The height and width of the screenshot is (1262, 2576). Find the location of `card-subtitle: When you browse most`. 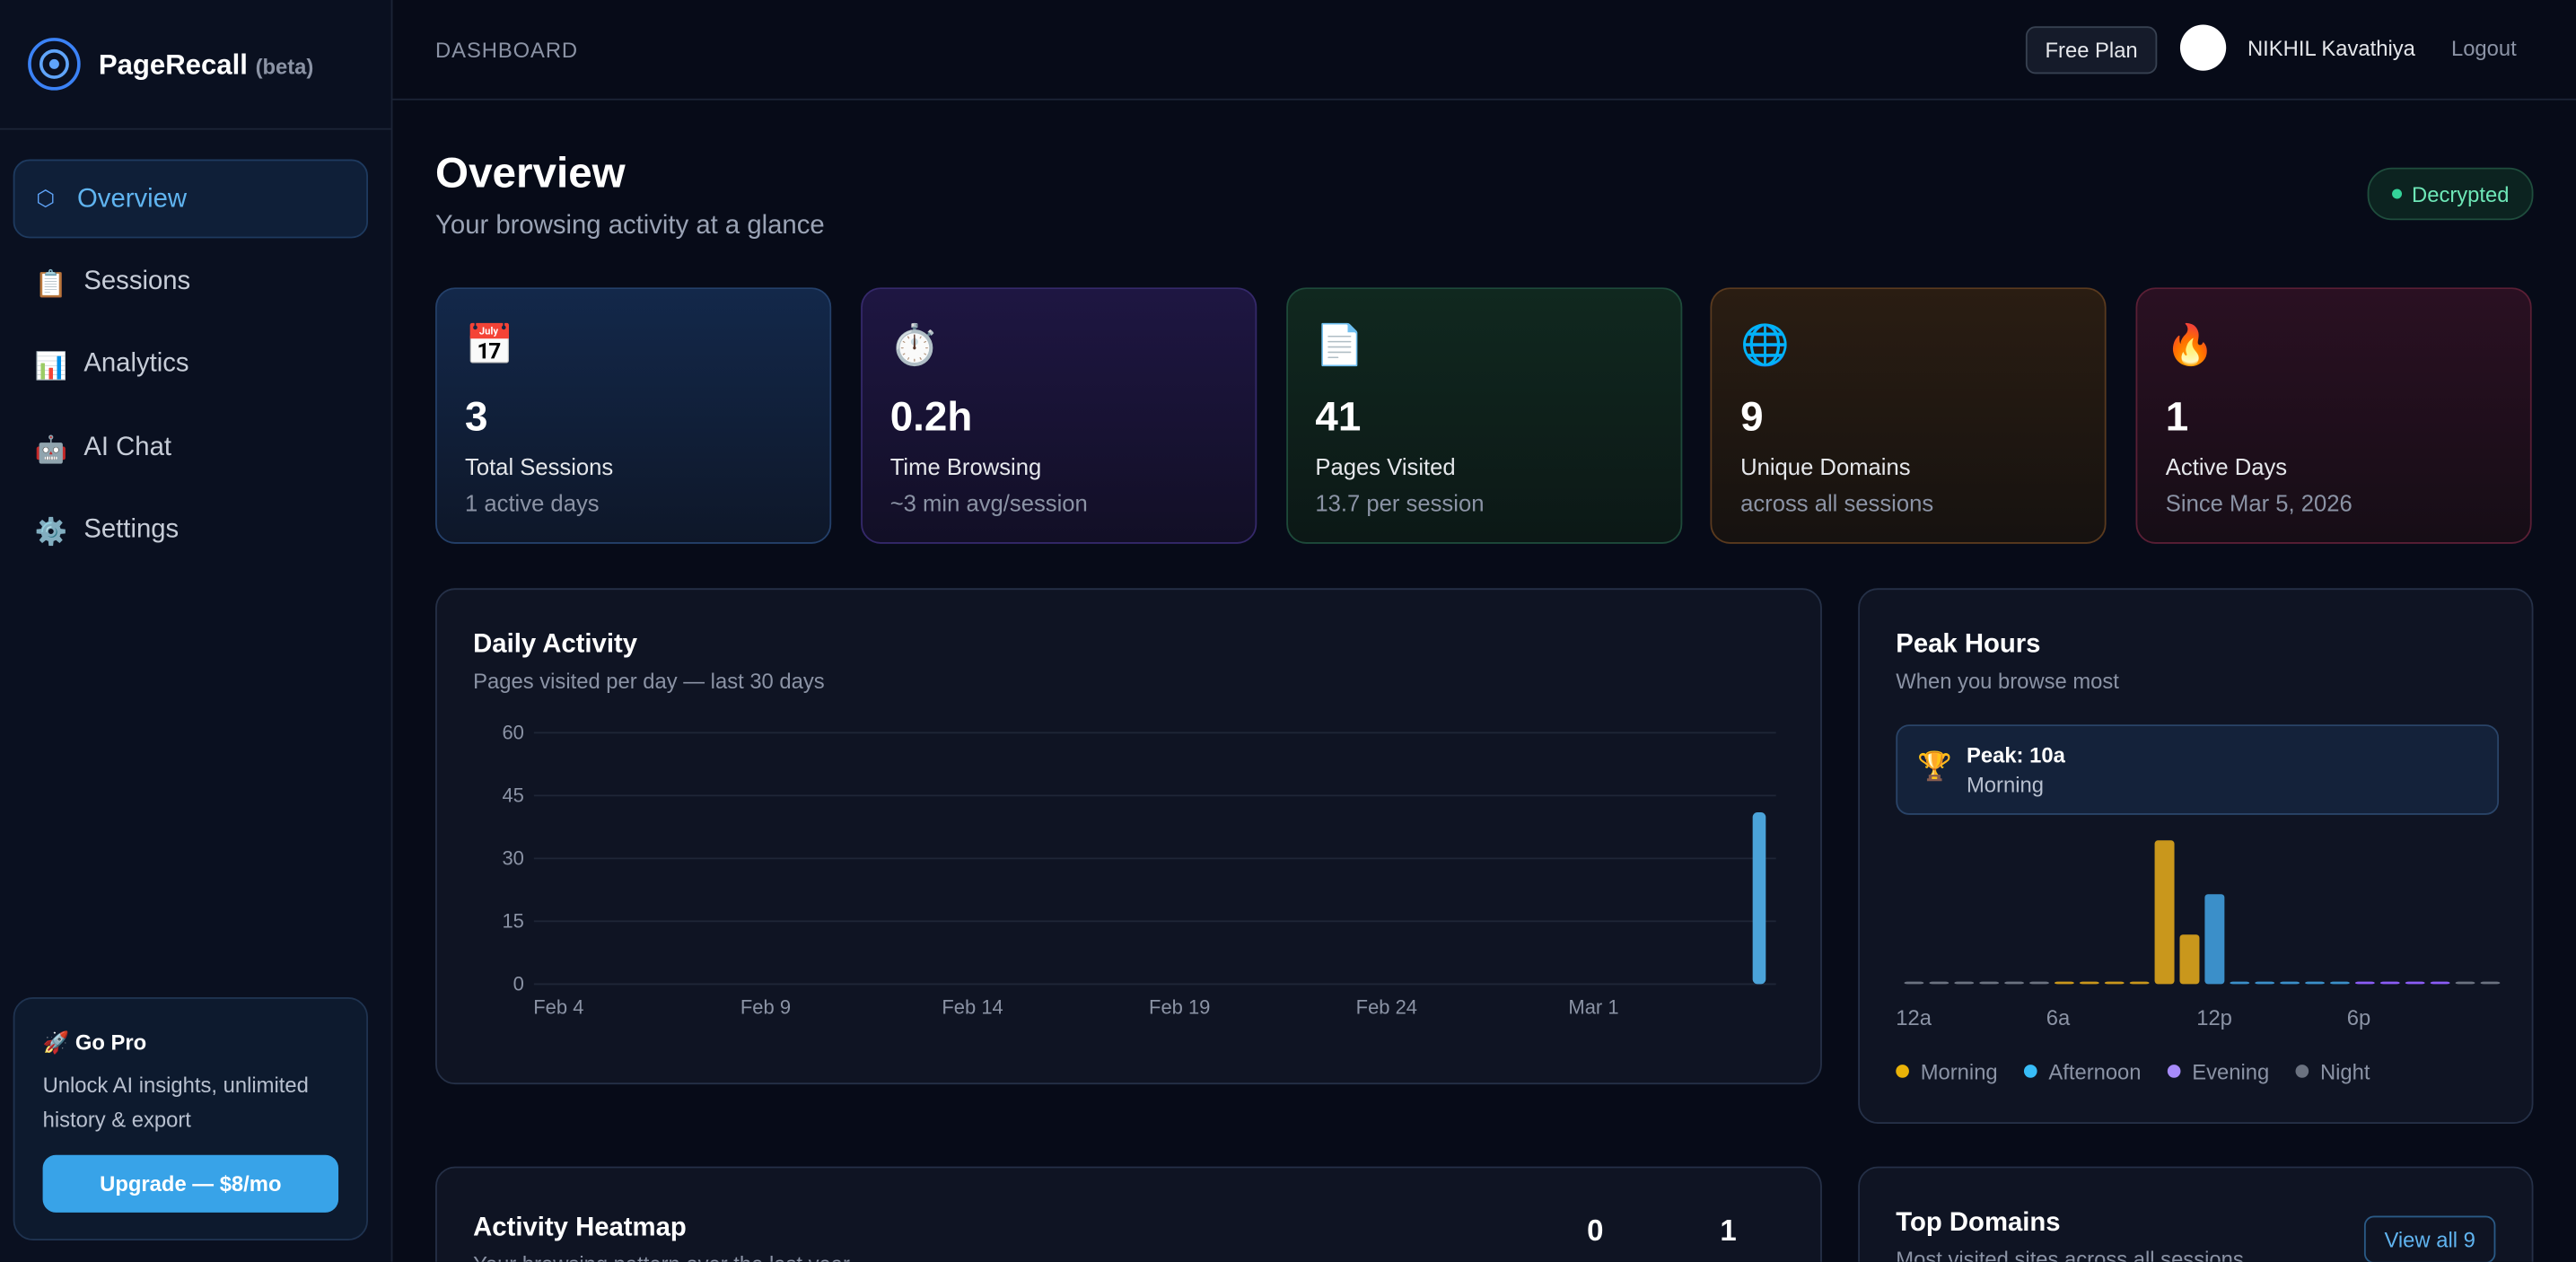

card-subtitle: When you browse most is located at coordinates (2007, 681).